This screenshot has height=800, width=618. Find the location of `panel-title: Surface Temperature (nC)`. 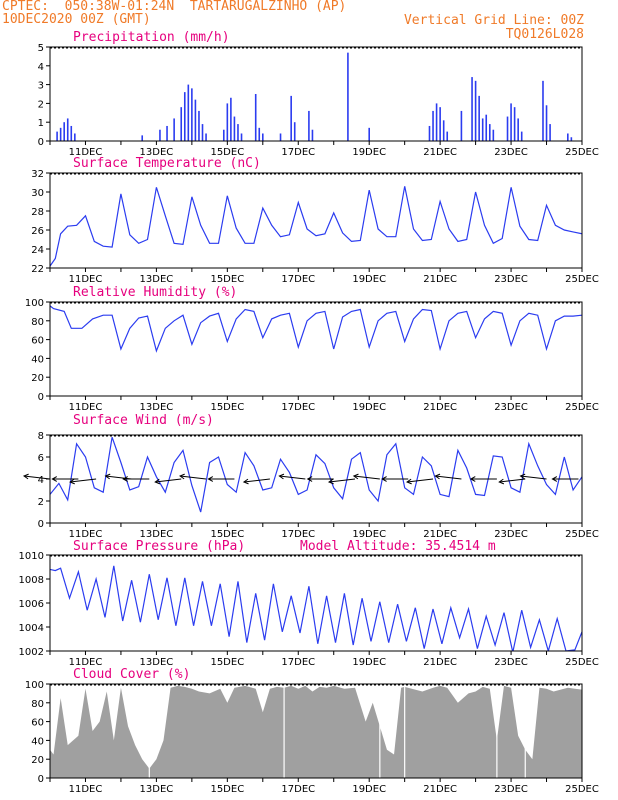

panel-title: Surface Temperature (nC) is located at coordinates (167, 163).